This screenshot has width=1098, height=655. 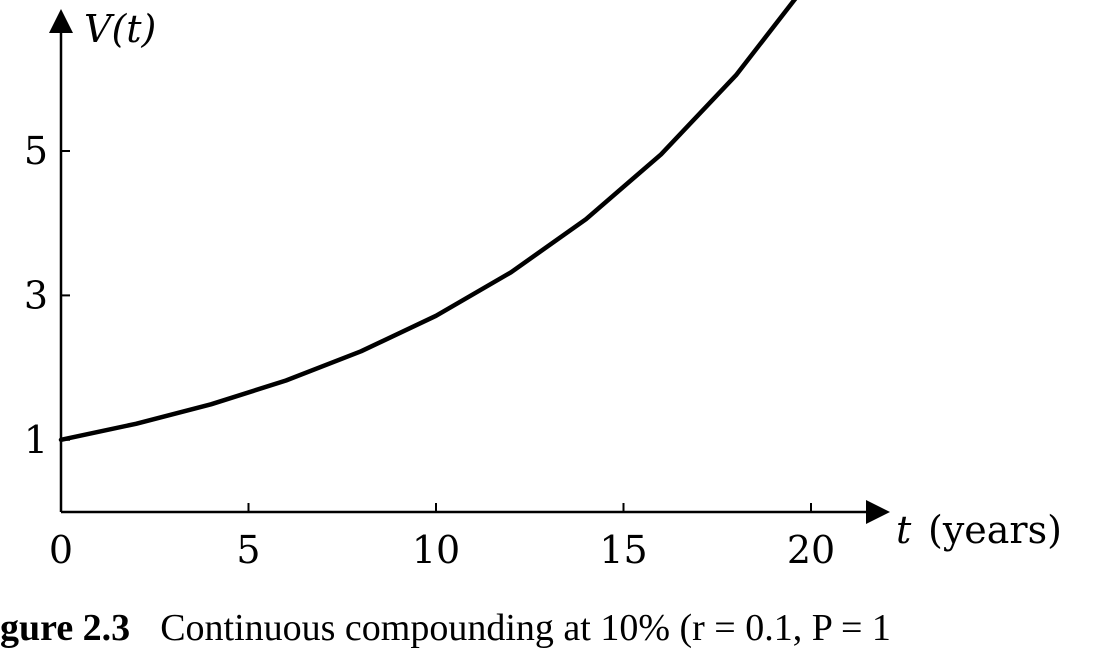 What do you see at coordinates (248, 550) in the screenshot?
I see `x-tick-label: 5` at bounding box center [248, 550].